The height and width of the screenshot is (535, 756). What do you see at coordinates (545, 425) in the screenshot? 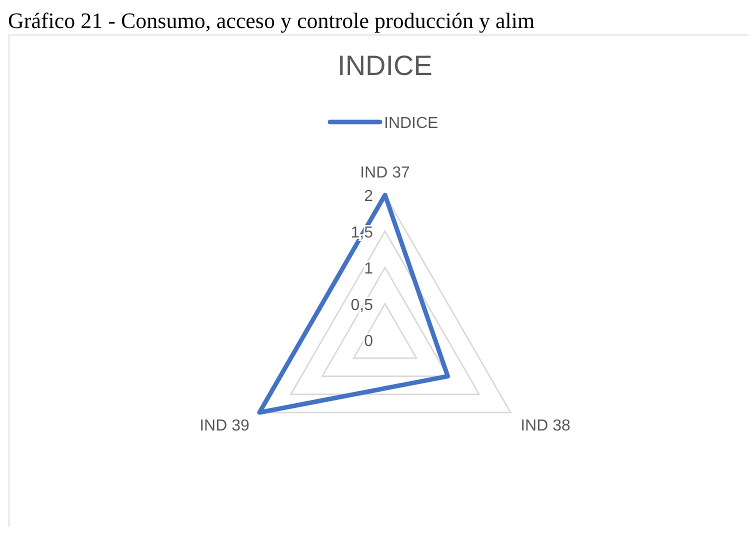
I see `spoke-label: IND 38` at bounding box center [545, 425].